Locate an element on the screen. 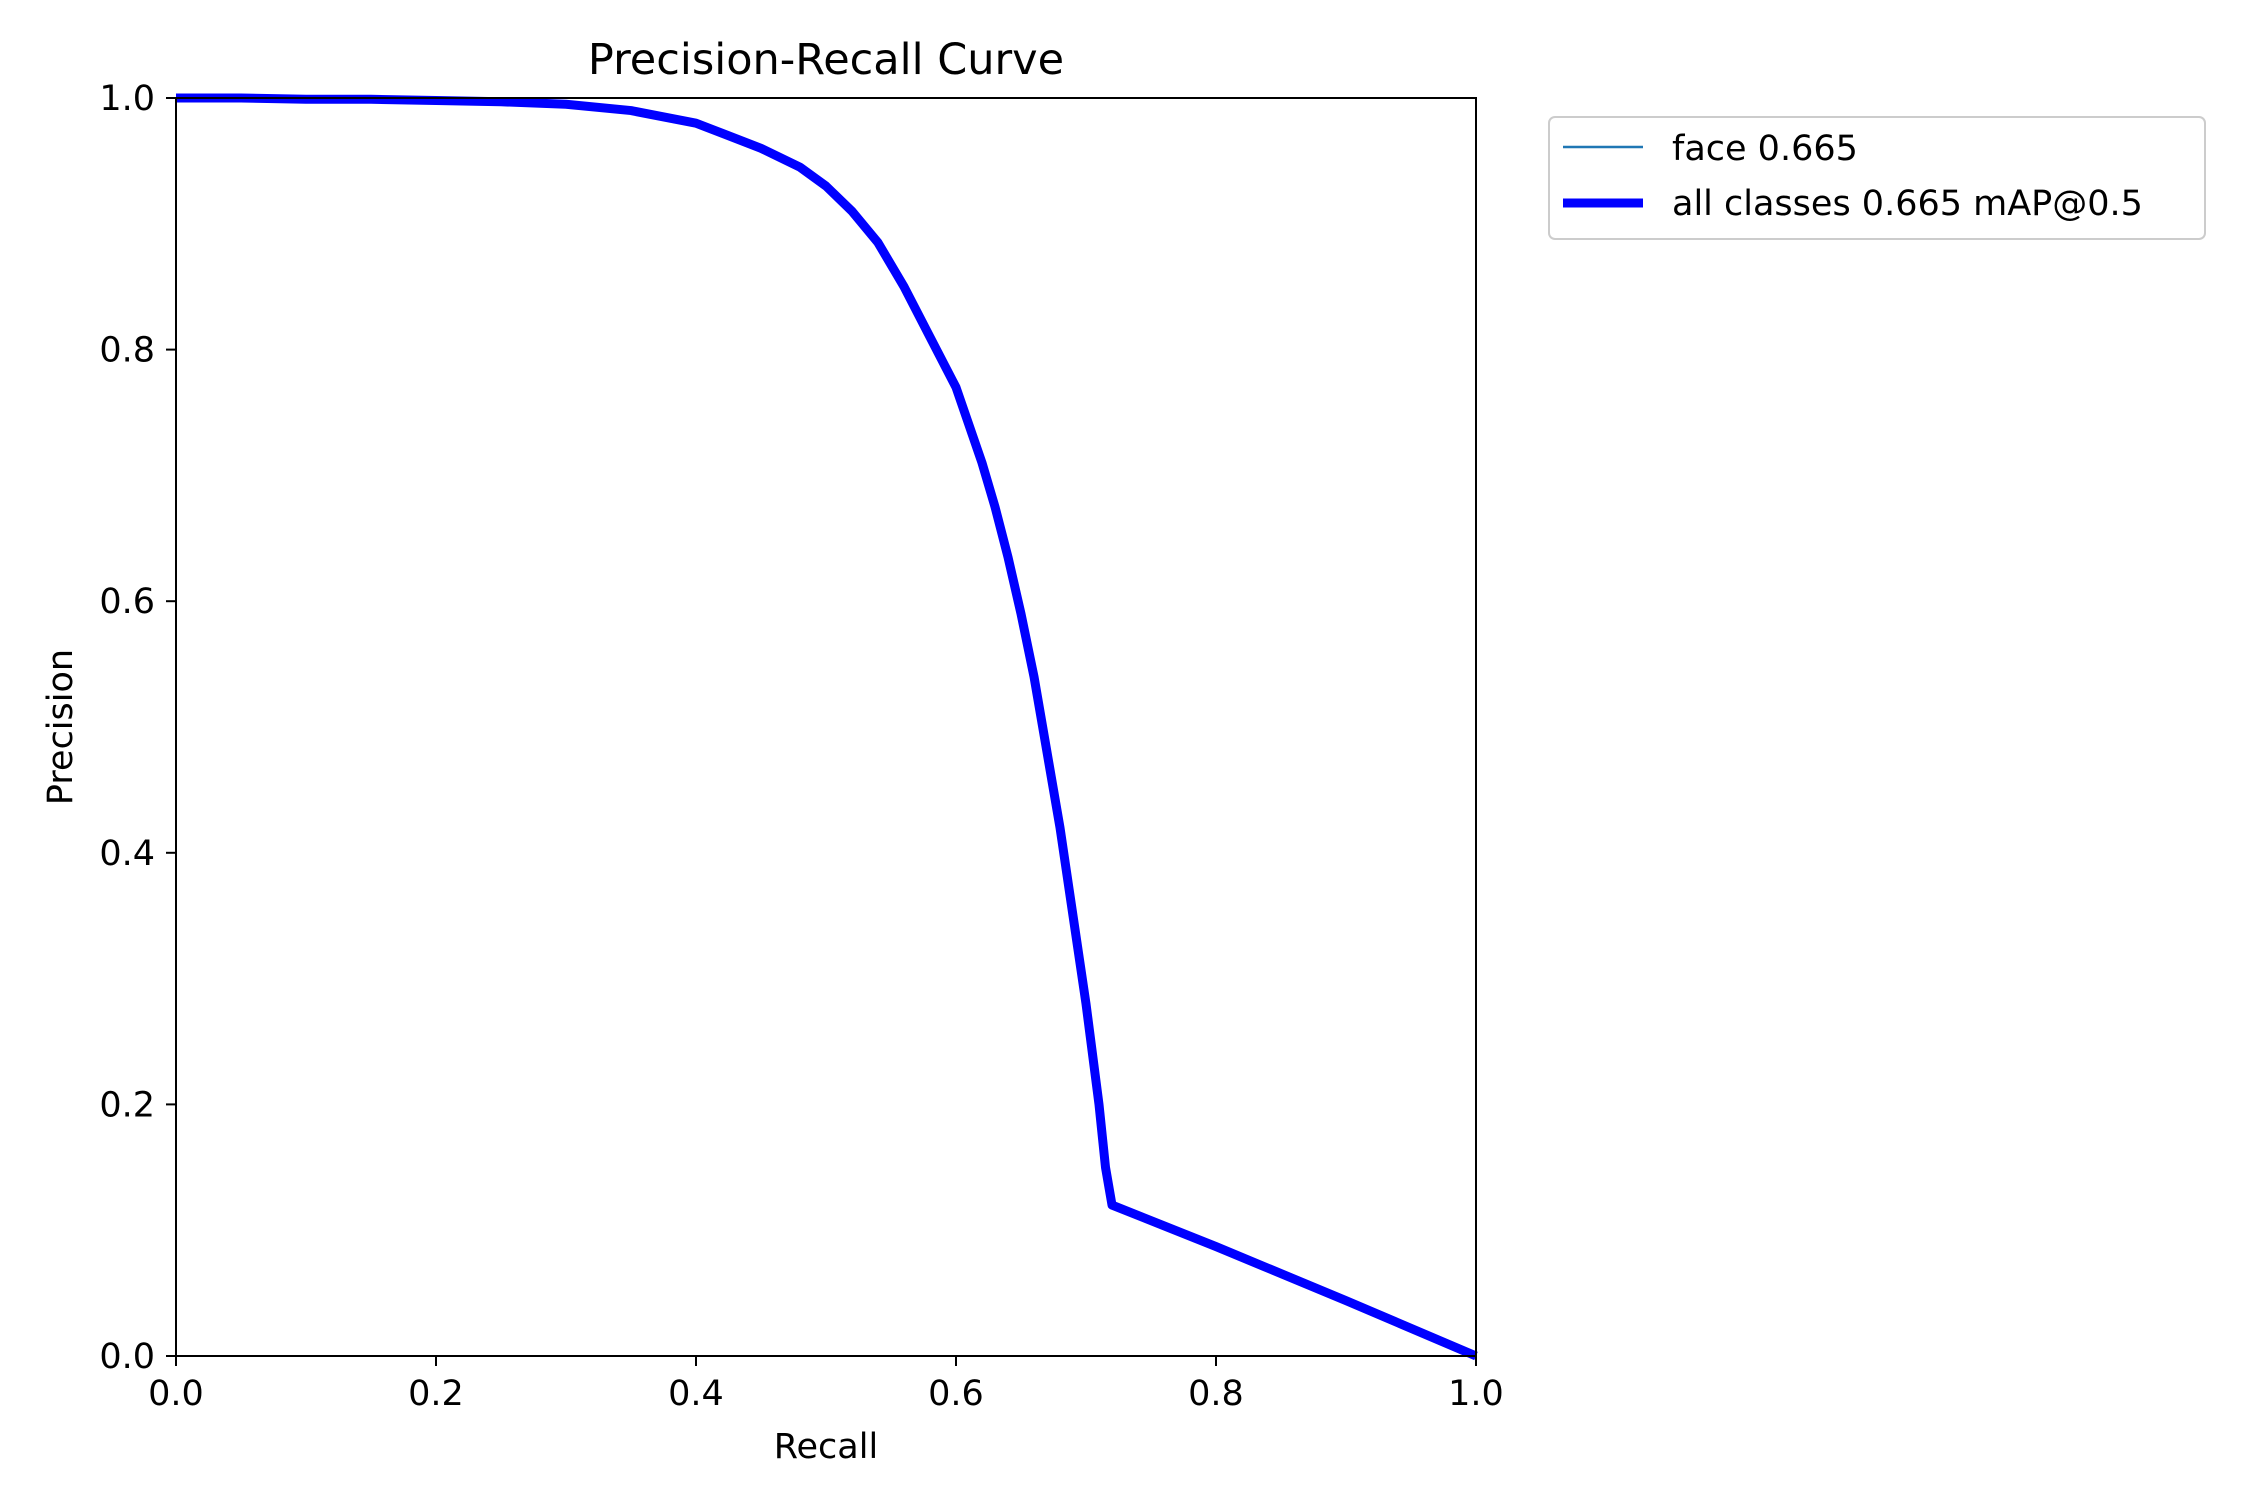  x-tick-label: 0.8 is located at coordinates (1216, 1394).